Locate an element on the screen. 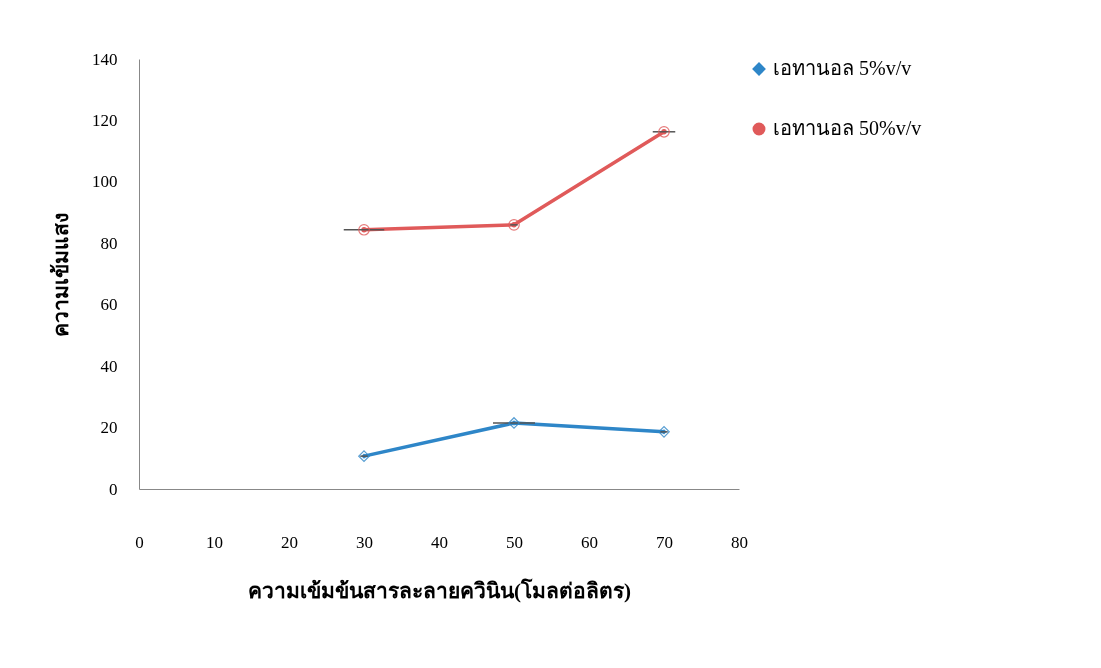  x-tick-label: 0 is located at coordinates (139, 542).